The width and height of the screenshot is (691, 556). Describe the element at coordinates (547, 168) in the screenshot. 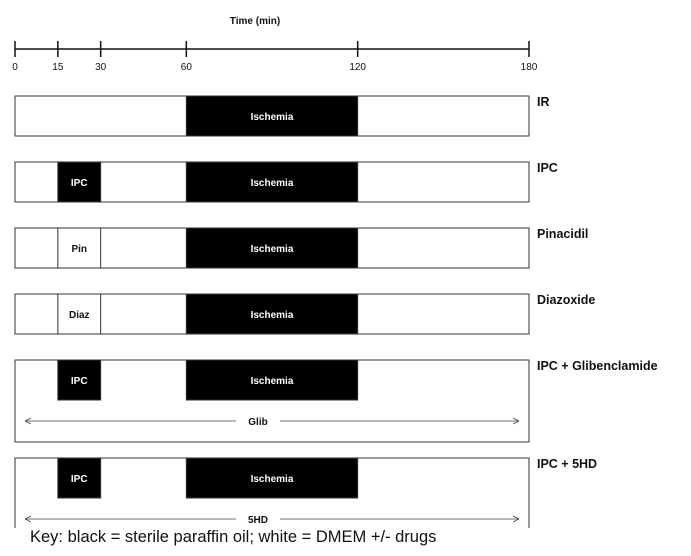

I see `protocol-name: IPC` at that location.